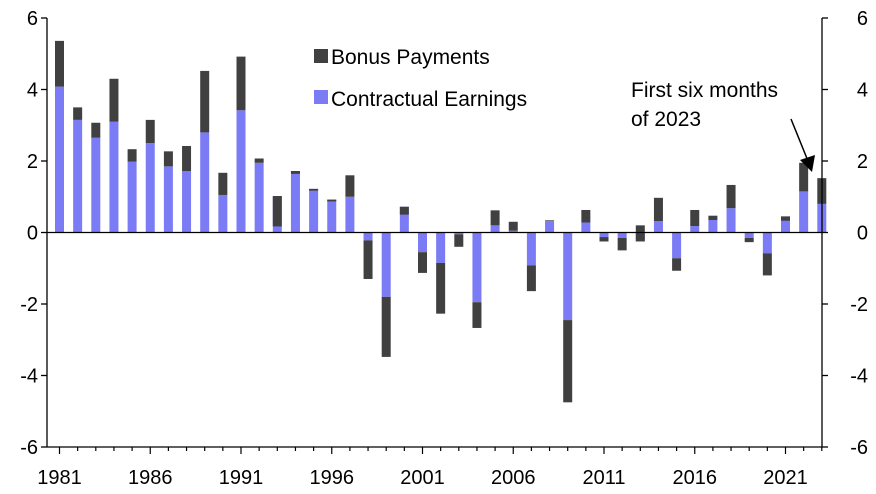 The width and height of the screenshot is (876, 494). Describe the element at coordinates (332, 200) in the screenshot. I see `bar-bonus-1996` at that location.